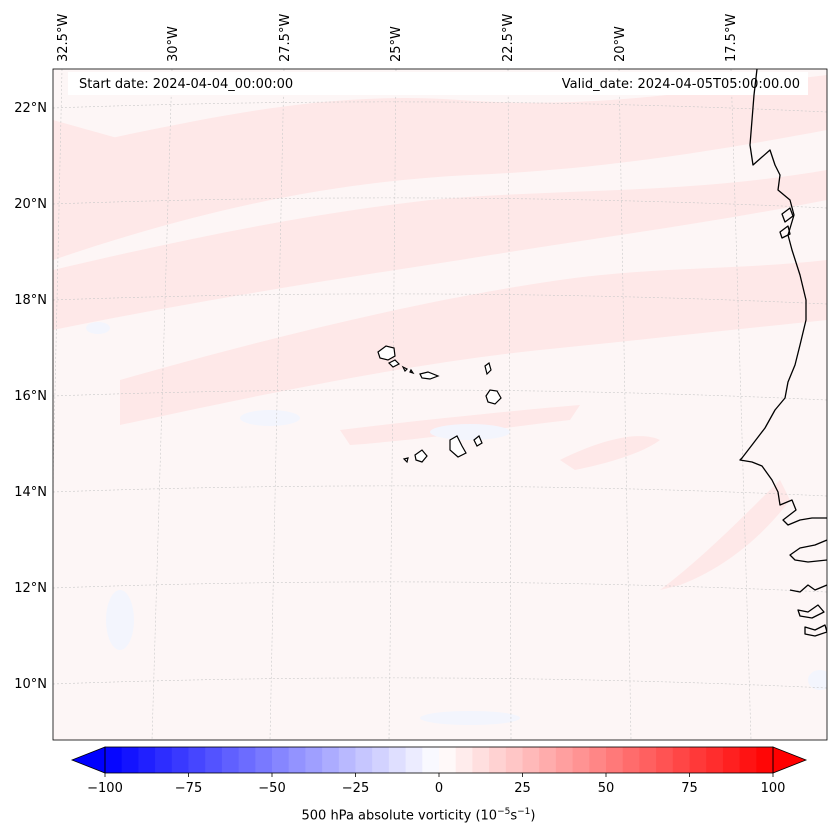 This screenshot has width=837, height=839. I want to click on colorbar-title-unit: s, so click(514, 816).